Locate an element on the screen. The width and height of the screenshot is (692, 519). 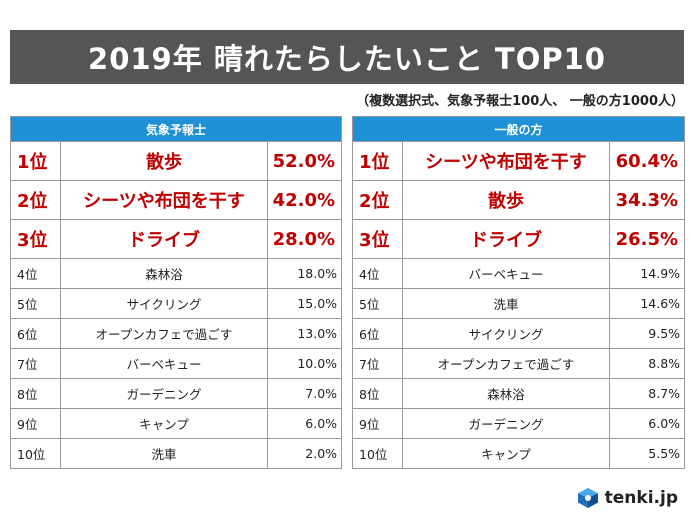
table-row: 2位 シーツや布団を干す 42.0% is located at coordinates (176, 200).